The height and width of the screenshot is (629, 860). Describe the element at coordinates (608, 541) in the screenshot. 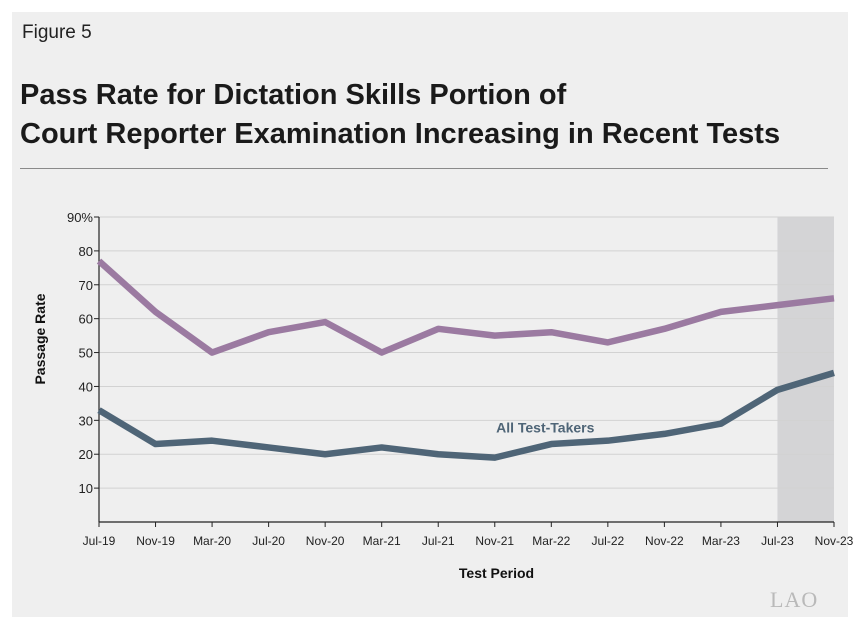

I see `x-tick-label: Jul-22` at that location.